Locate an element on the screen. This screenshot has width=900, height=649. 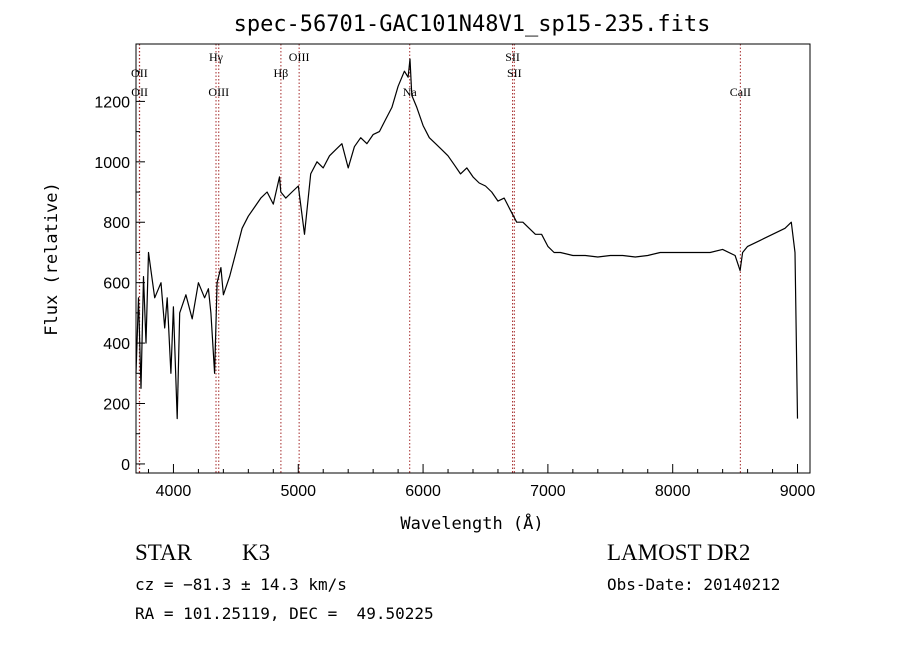
observation-date: Obs-Date: 20140212 is located at coordinates (694, 584).